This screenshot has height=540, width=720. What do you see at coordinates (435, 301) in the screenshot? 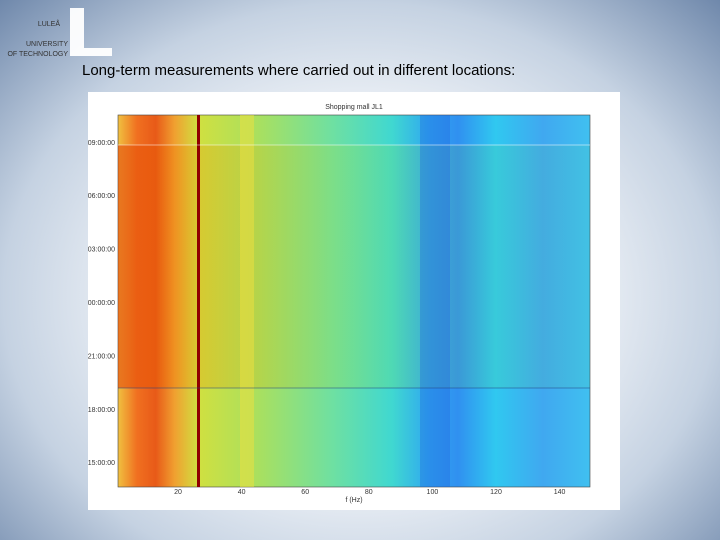
I see `spectral-band` at bounding box center [435, 301].